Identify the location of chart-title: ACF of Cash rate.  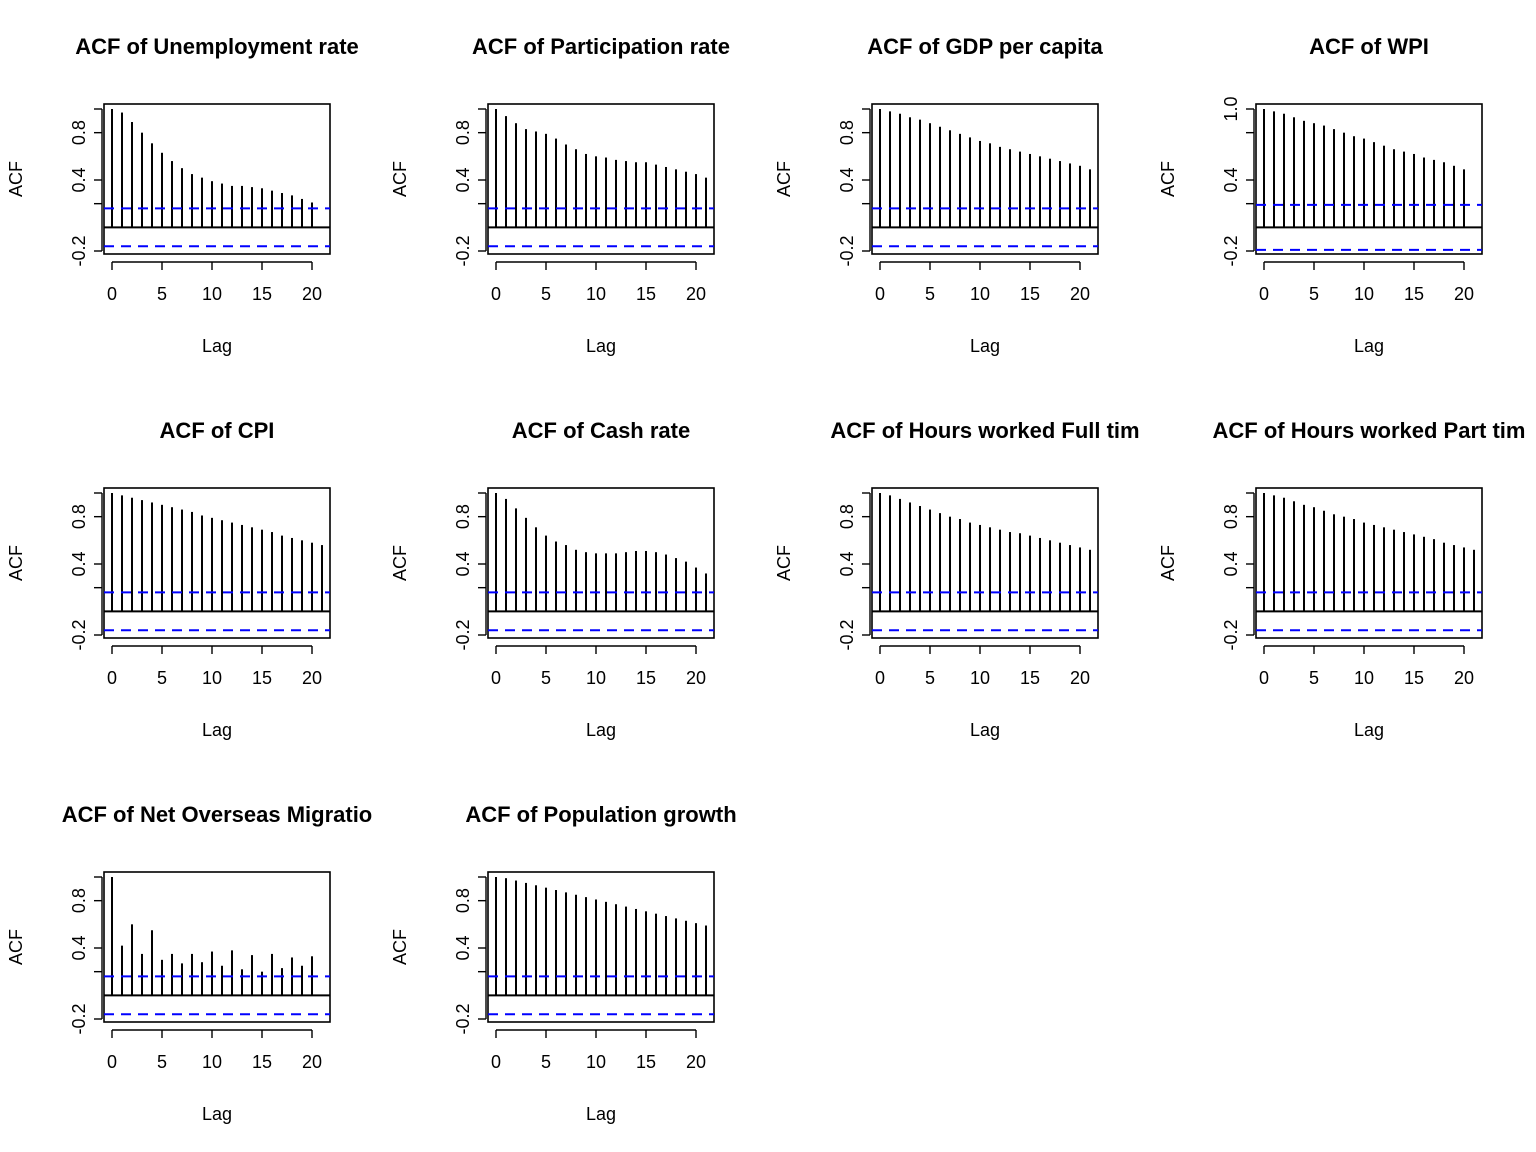
(601, 430).